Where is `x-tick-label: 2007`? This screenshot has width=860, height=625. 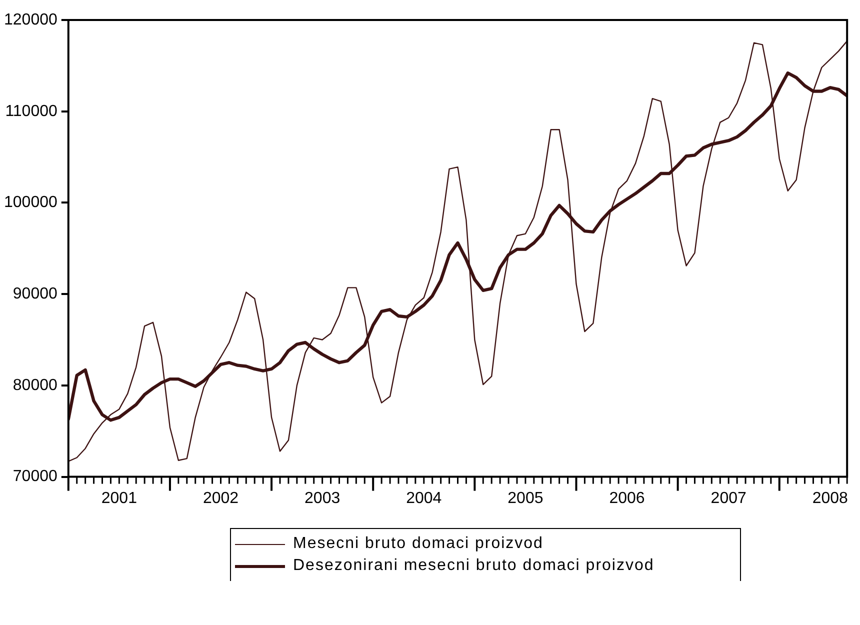
x-tick-label: 2007 is located at coordinates (728, 498).